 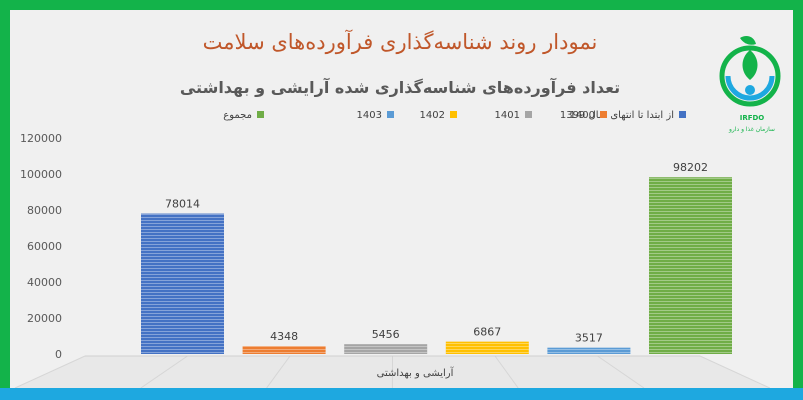 I want to click on y-tick-label: 80000, so click(x=44, y=210).